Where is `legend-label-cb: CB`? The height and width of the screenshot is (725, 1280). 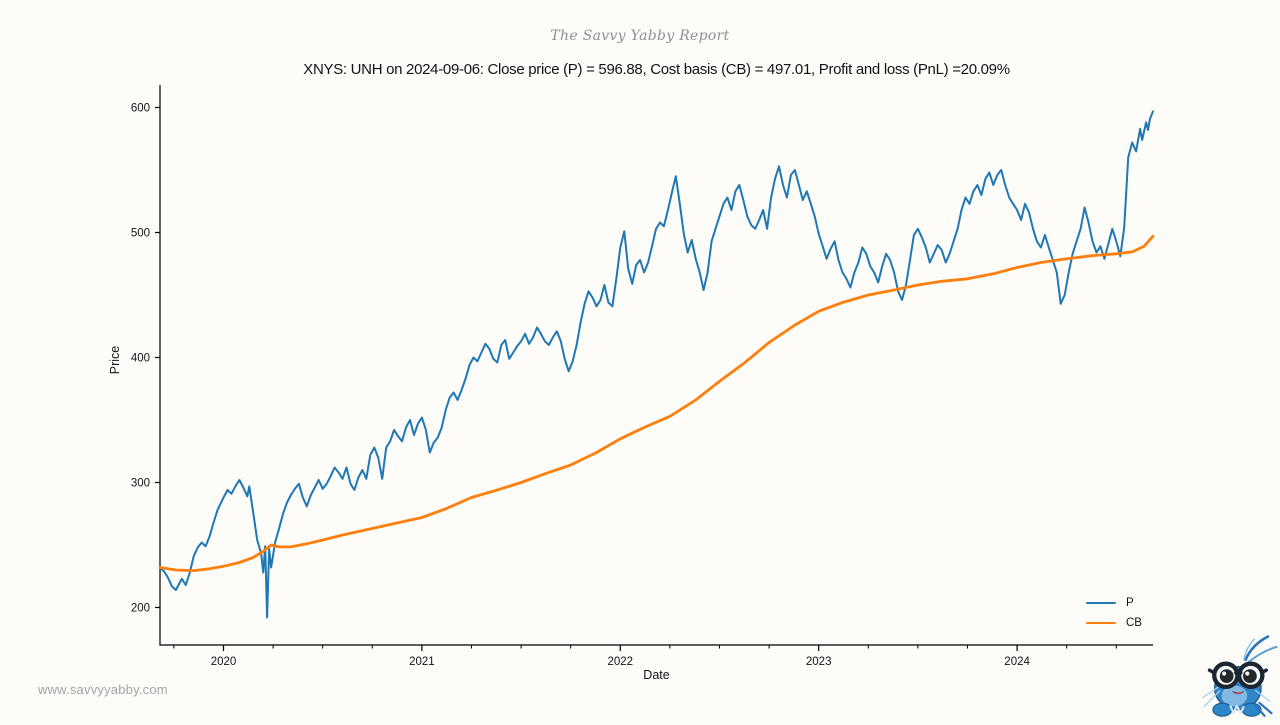 legend-label-cb: CB is located at coordinates (1134, 623).